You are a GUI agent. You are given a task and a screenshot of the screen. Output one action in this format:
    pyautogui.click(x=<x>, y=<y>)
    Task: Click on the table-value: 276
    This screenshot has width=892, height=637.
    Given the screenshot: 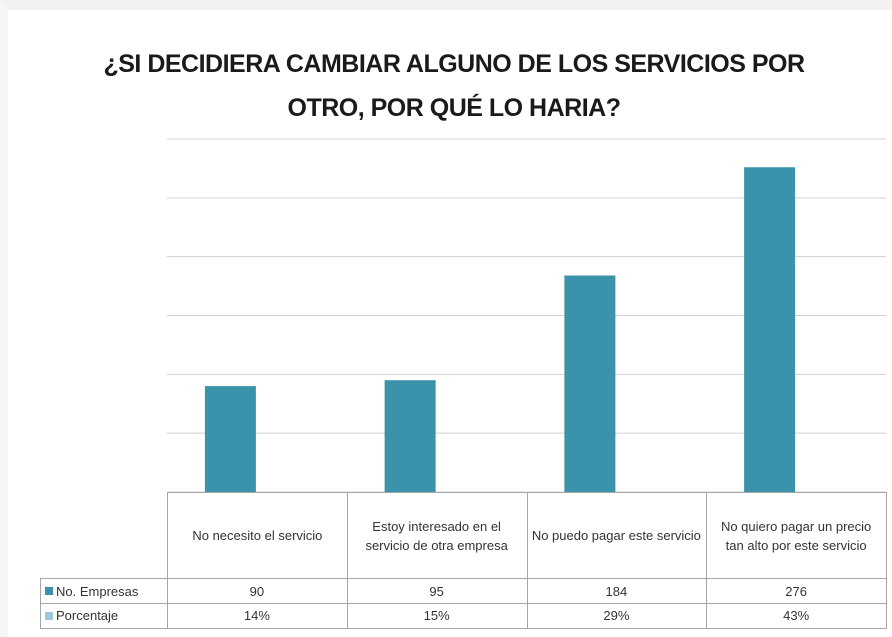 What is the action you would take?
    pyautogui.click(x=796, y=591)
    